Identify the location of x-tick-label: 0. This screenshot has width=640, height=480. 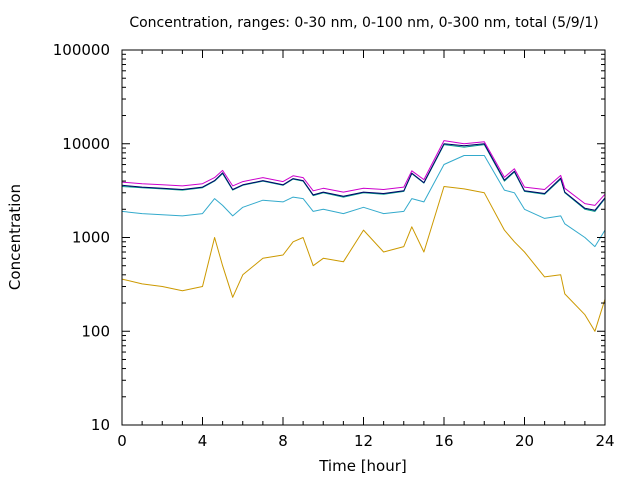
(122, 441).